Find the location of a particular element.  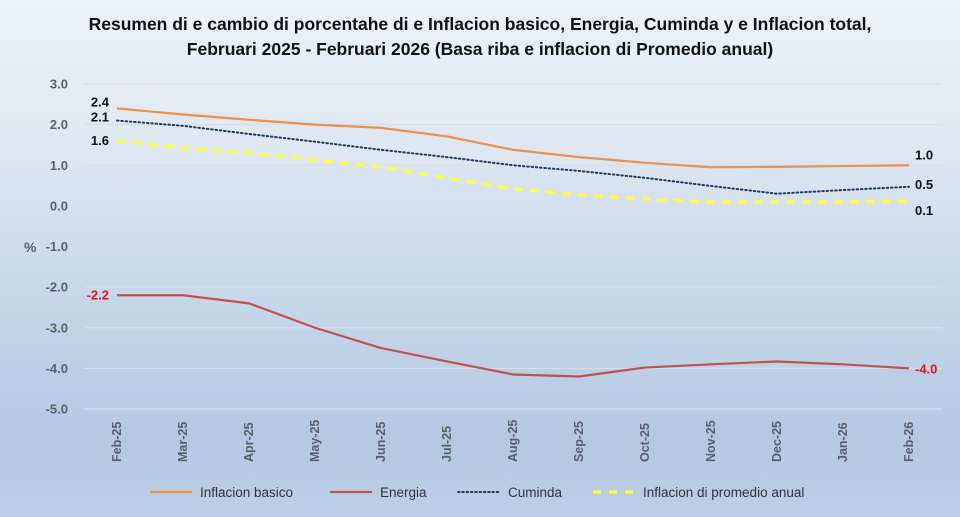

x-tick-label: Aug-25 is located at coordinates (513, 441).